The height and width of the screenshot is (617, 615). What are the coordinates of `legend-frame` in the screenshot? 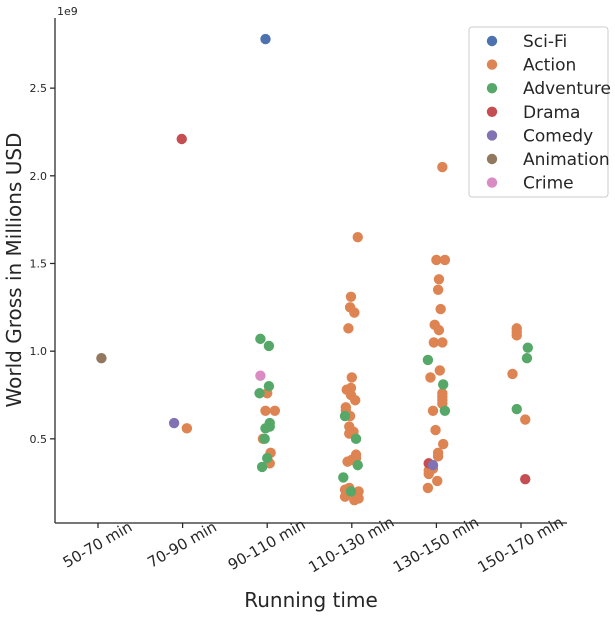 It's located at (538, 112).